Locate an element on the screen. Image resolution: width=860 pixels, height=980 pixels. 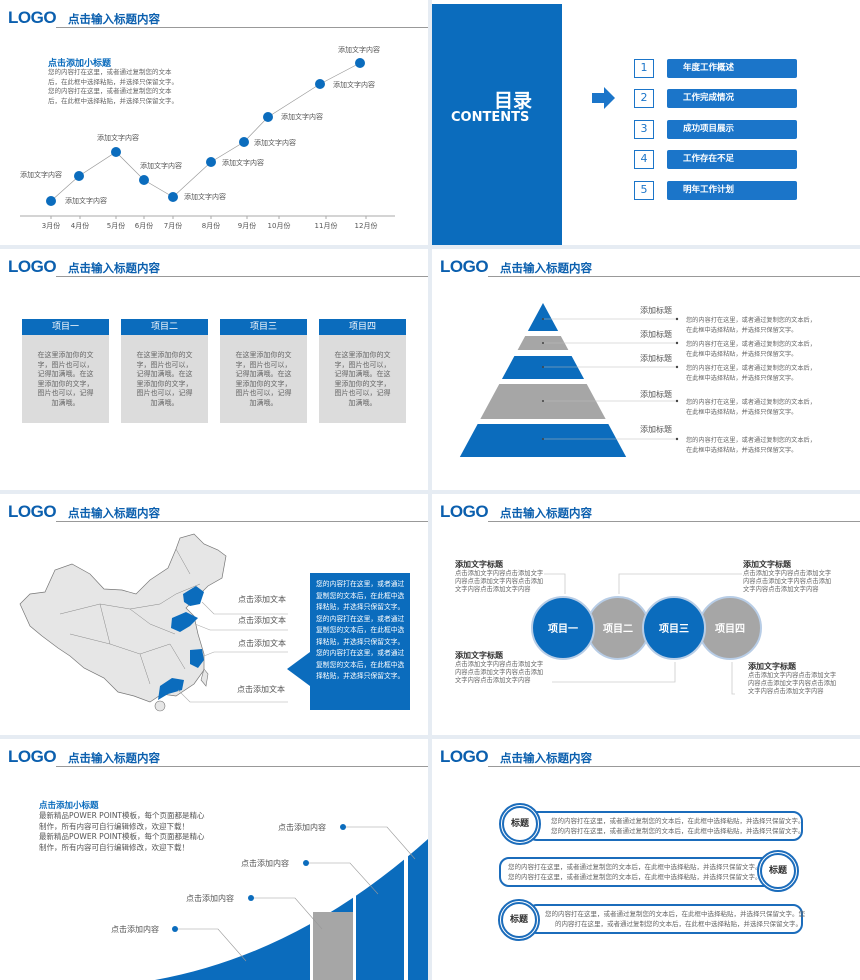
toc-label: 工作存在不足 is located at coordinates (732, 159).